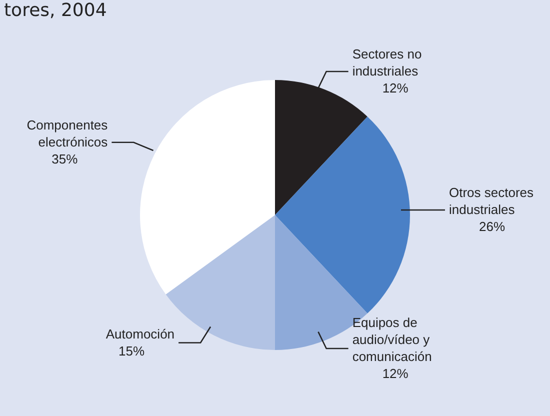 The image size is (550, 416). Describe the element at coordinates (140, 334) in the screenshot. I see `slice-label: Automoción` at that location.